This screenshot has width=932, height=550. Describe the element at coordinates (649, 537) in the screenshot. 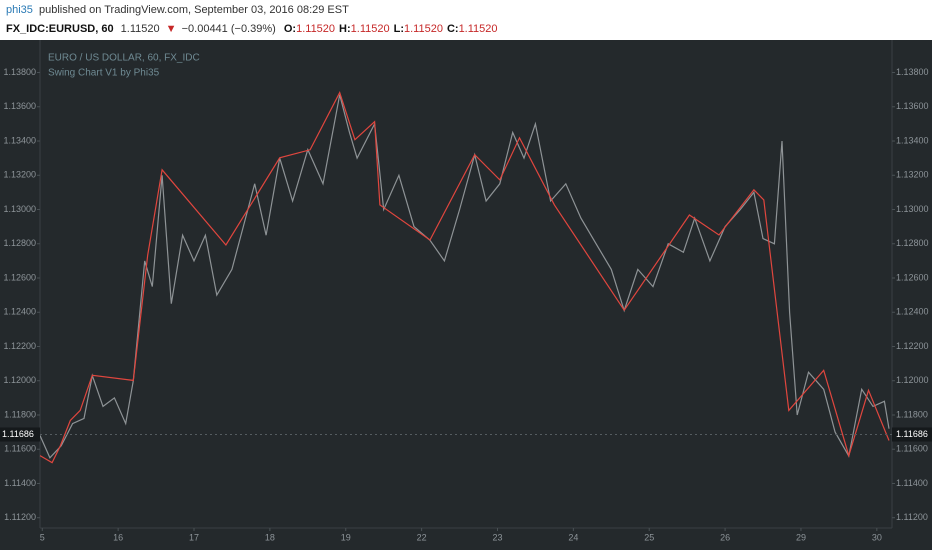

I see `x-tick-label: 25` at that location.